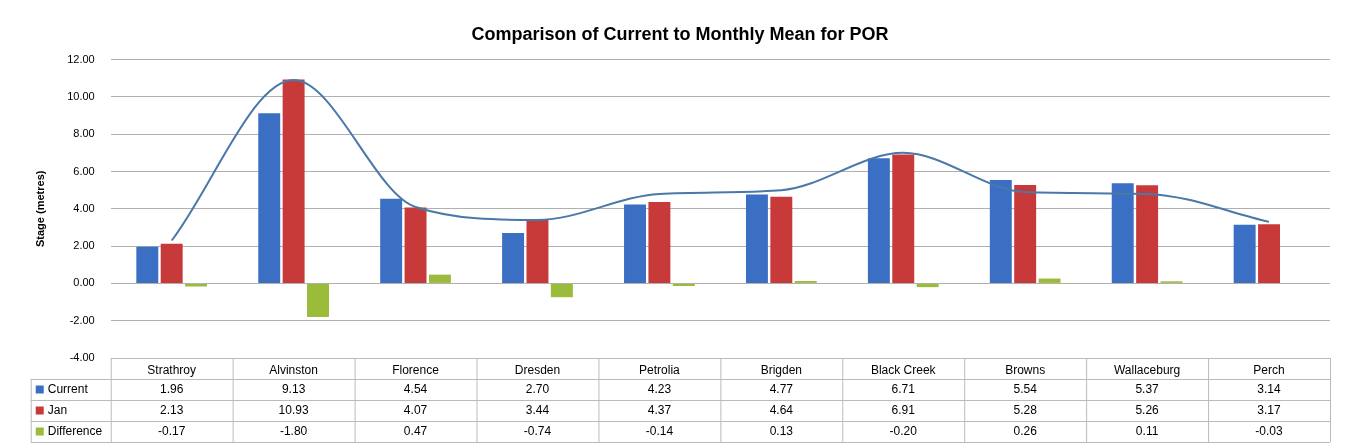 The height and width of the screenshot is (446, 1346). Describe the element at coordinates (659, 388) in the screenshot. I see `data-label: 4.23` at that location.